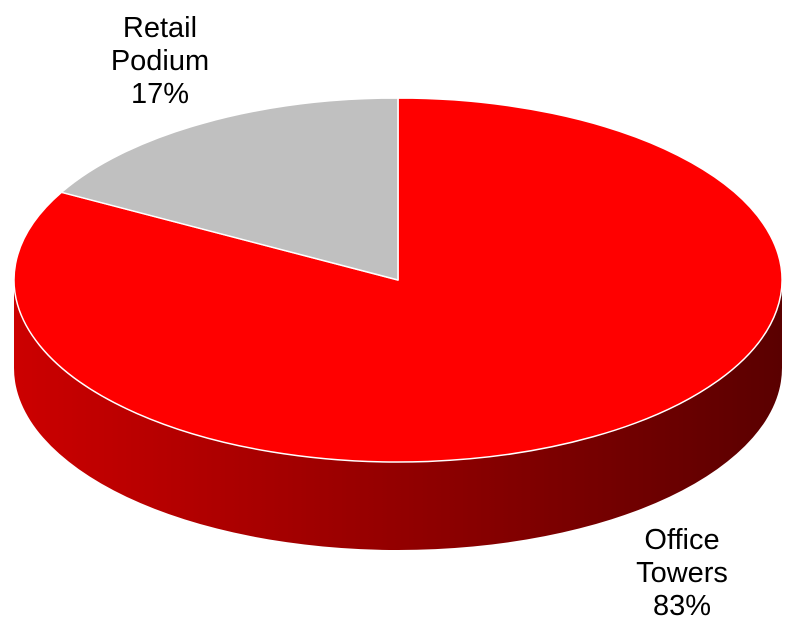 This screenshot has height=640, width=789. I want to click on slice-label-office-line1: Office, so click(682, 540).